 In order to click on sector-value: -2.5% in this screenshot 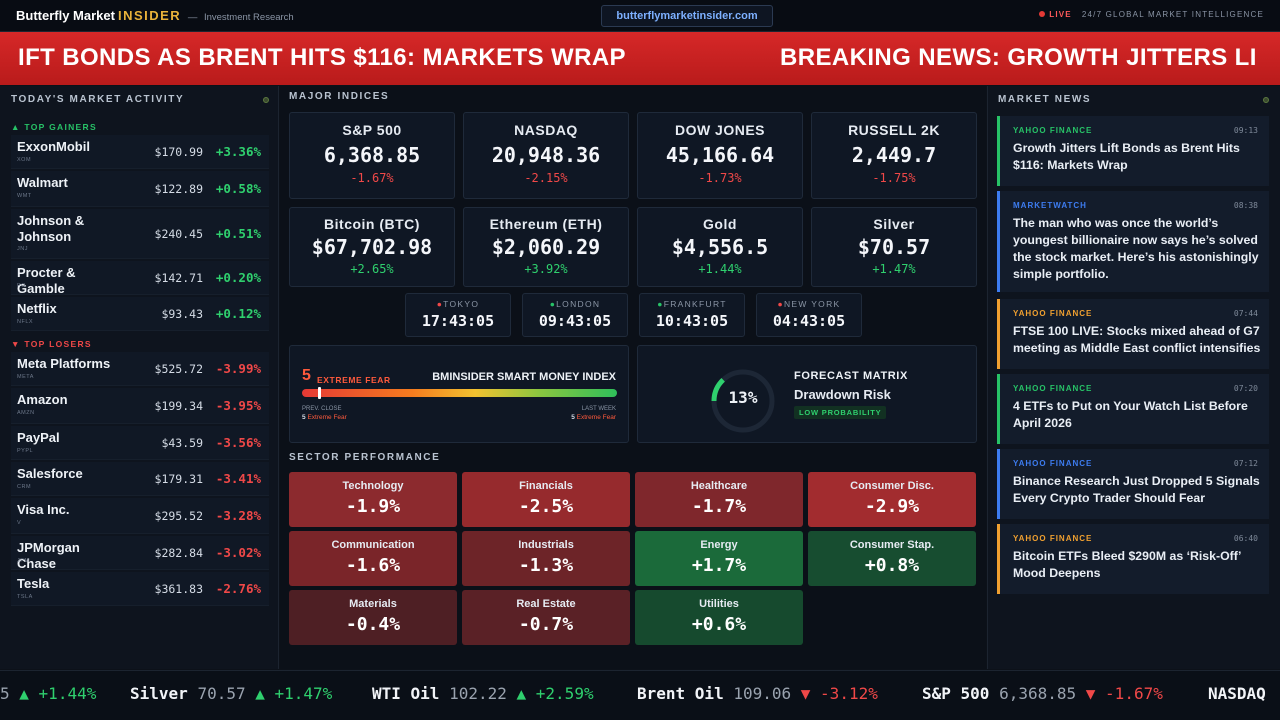, I will do `click(546, 506)`.